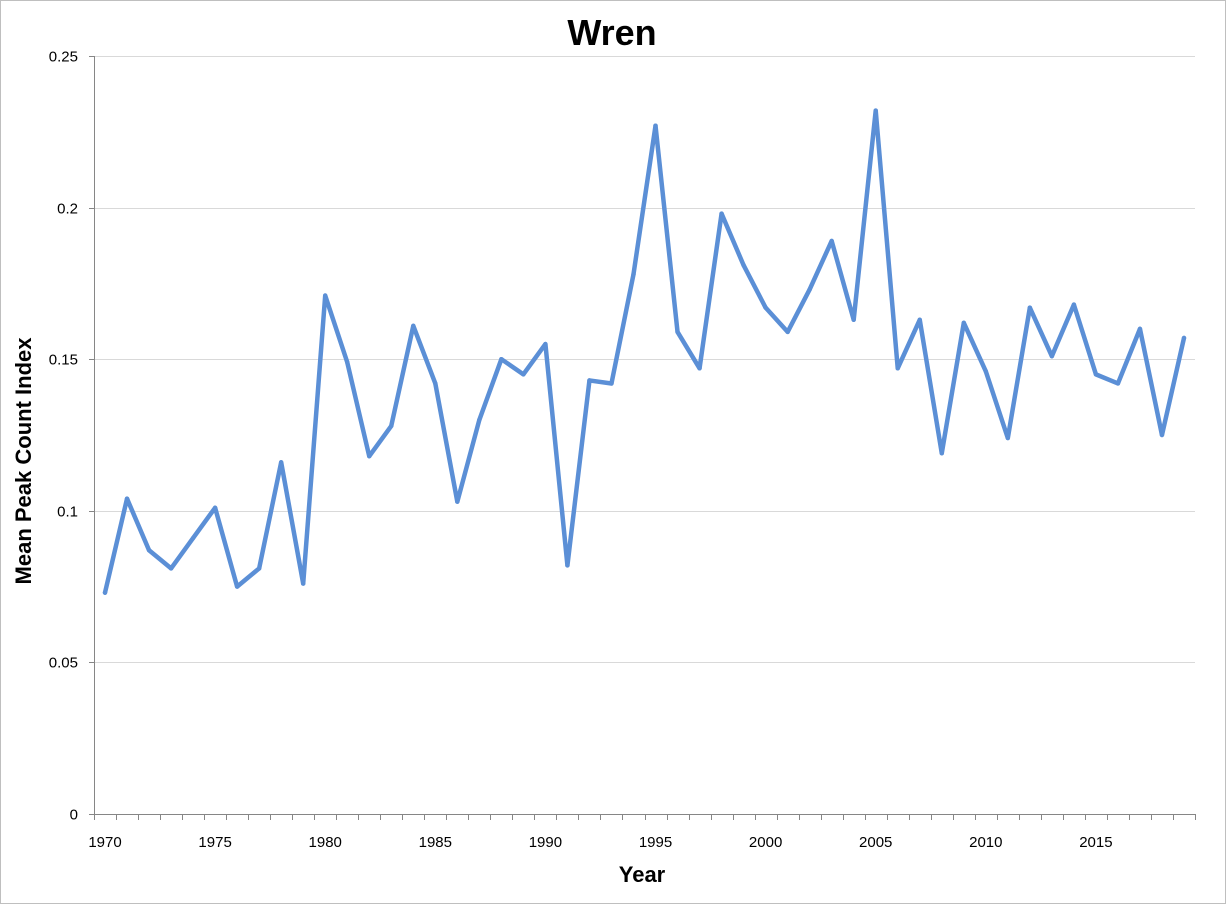  I want to click on x-axis-title: Year, so click(642, 874).